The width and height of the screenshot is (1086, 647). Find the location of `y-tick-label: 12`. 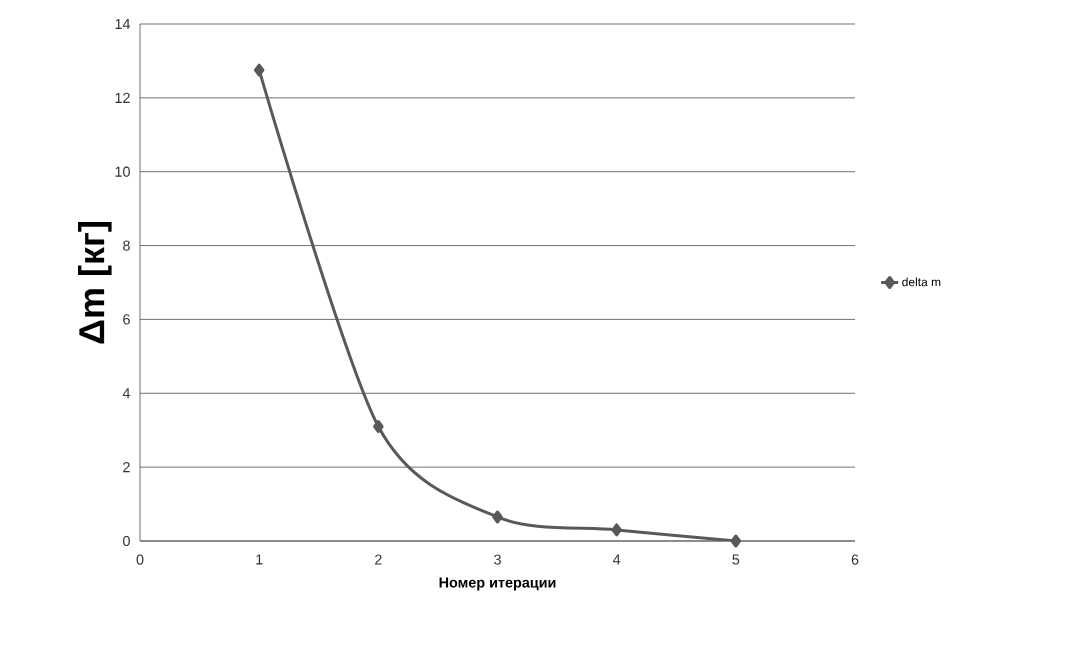

y-tick-label: 12 is located at coordinates (122, 97).